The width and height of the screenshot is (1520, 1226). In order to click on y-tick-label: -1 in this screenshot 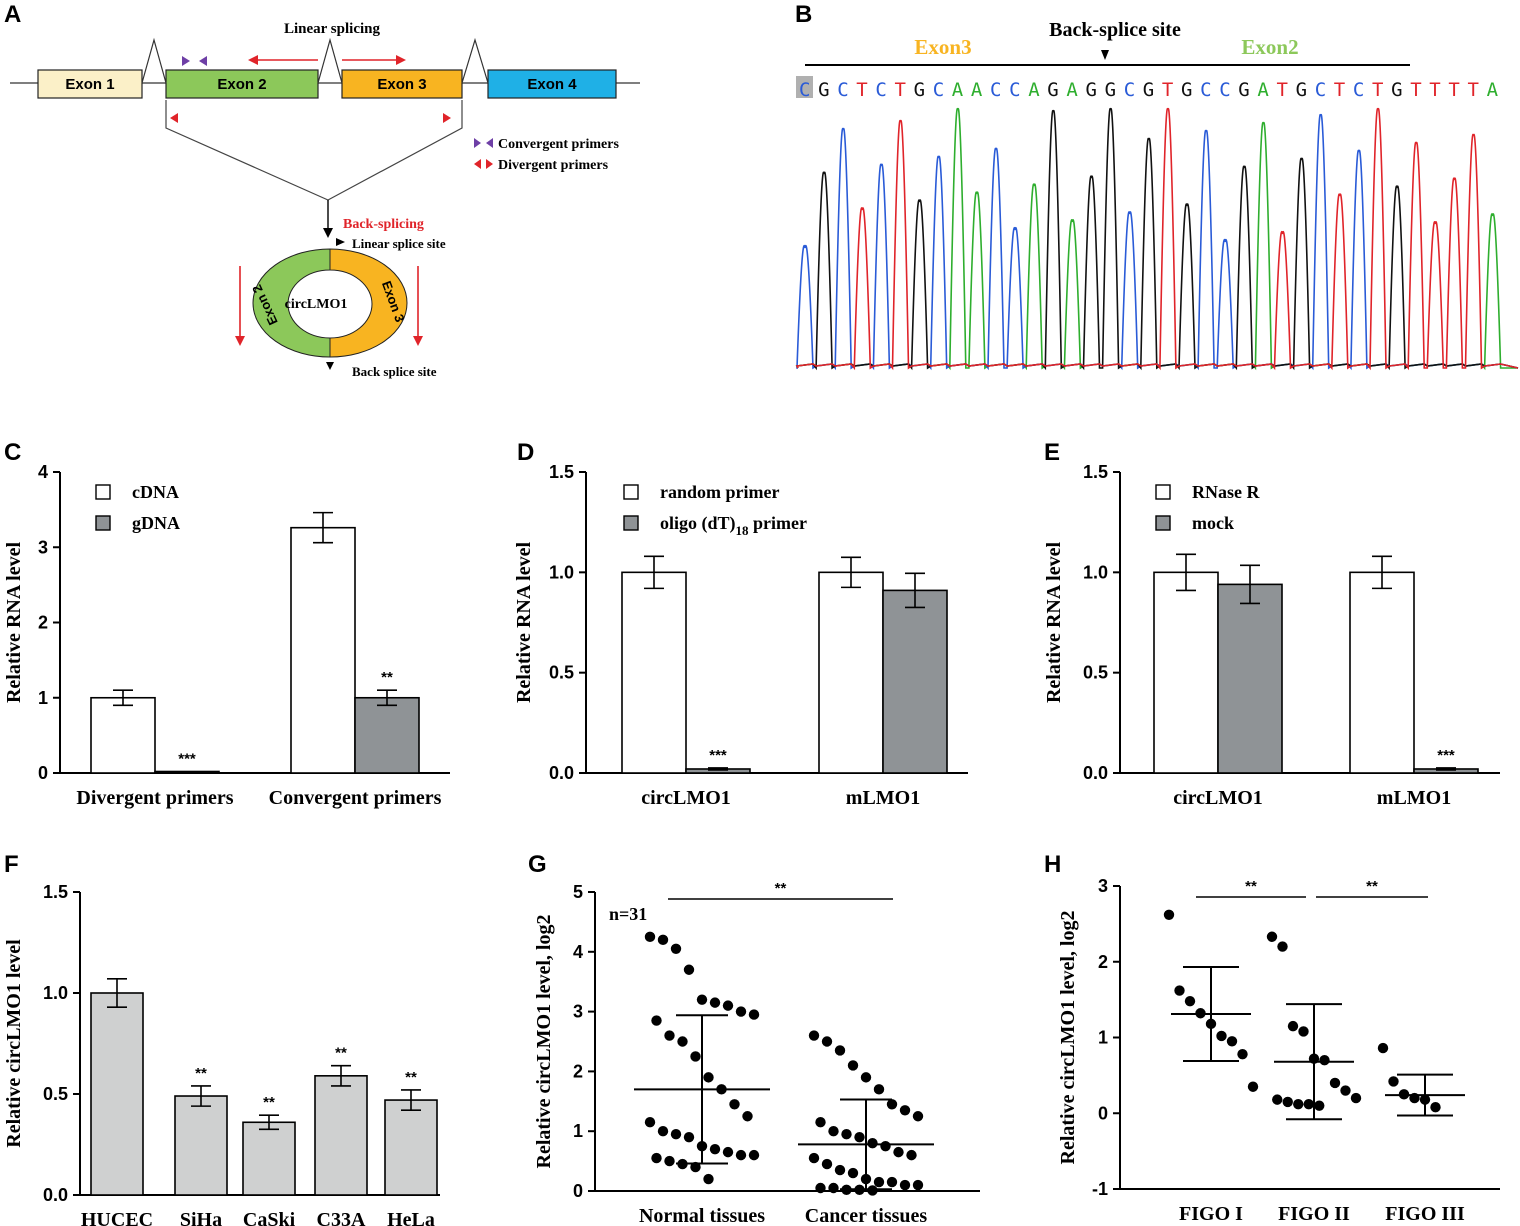, I will do `click(1100, 1189)`.